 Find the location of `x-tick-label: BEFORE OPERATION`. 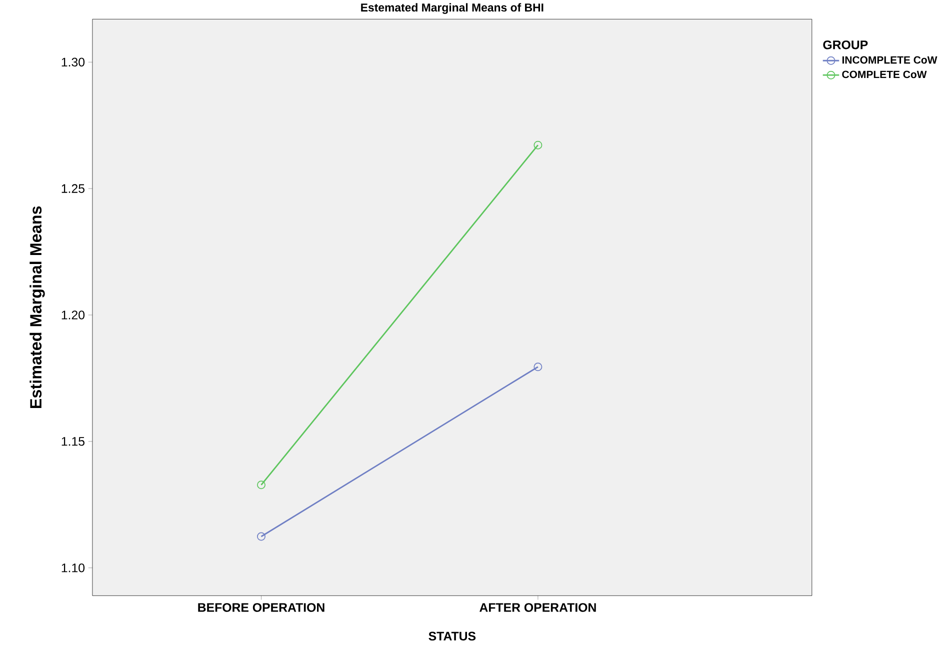

x-tick-label: BEFORE OPERATION is located at coordinates (261, 607).